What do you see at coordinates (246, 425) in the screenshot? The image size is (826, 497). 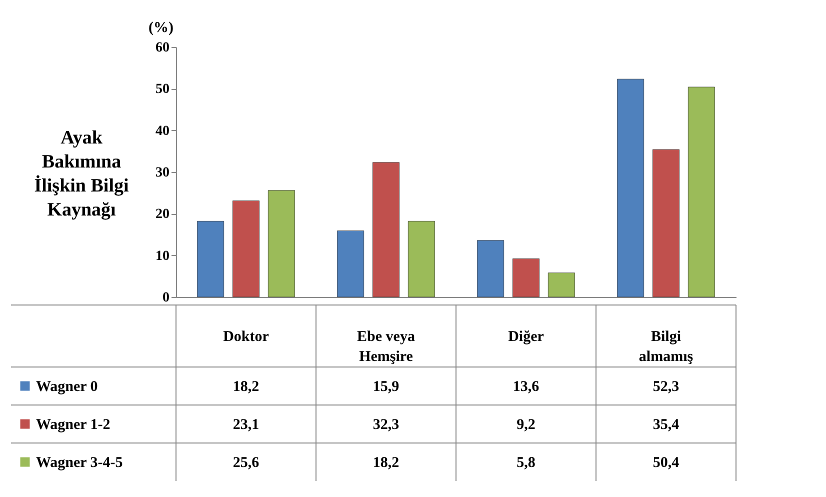 I see `data-label: 23,1` at bounding box center [246, 425].